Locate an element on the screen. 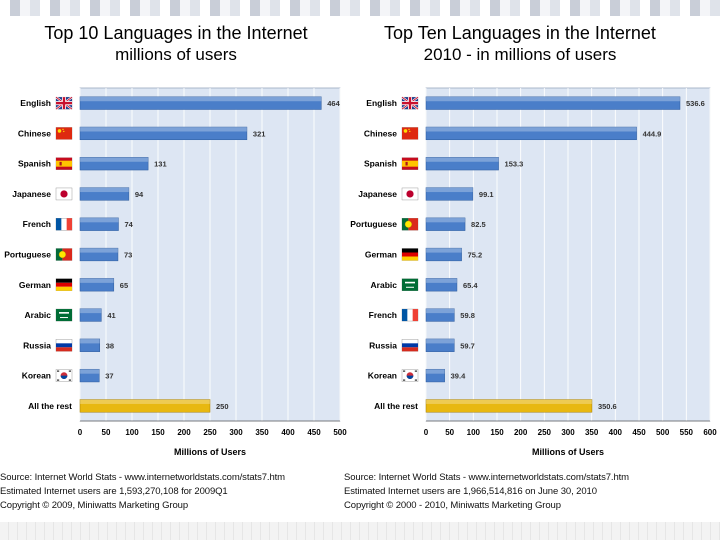 The height and width of the screenshot is (540, 720). category-label: Korean is located at coordinates (382, 376).